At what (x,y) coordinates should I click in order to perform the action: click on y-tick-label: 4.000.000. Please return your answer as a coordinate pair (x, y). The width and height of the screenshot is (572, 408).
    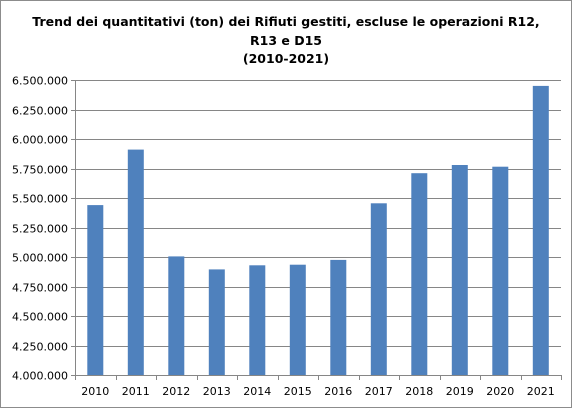
    Looking at the image, I should click on (40, 376).